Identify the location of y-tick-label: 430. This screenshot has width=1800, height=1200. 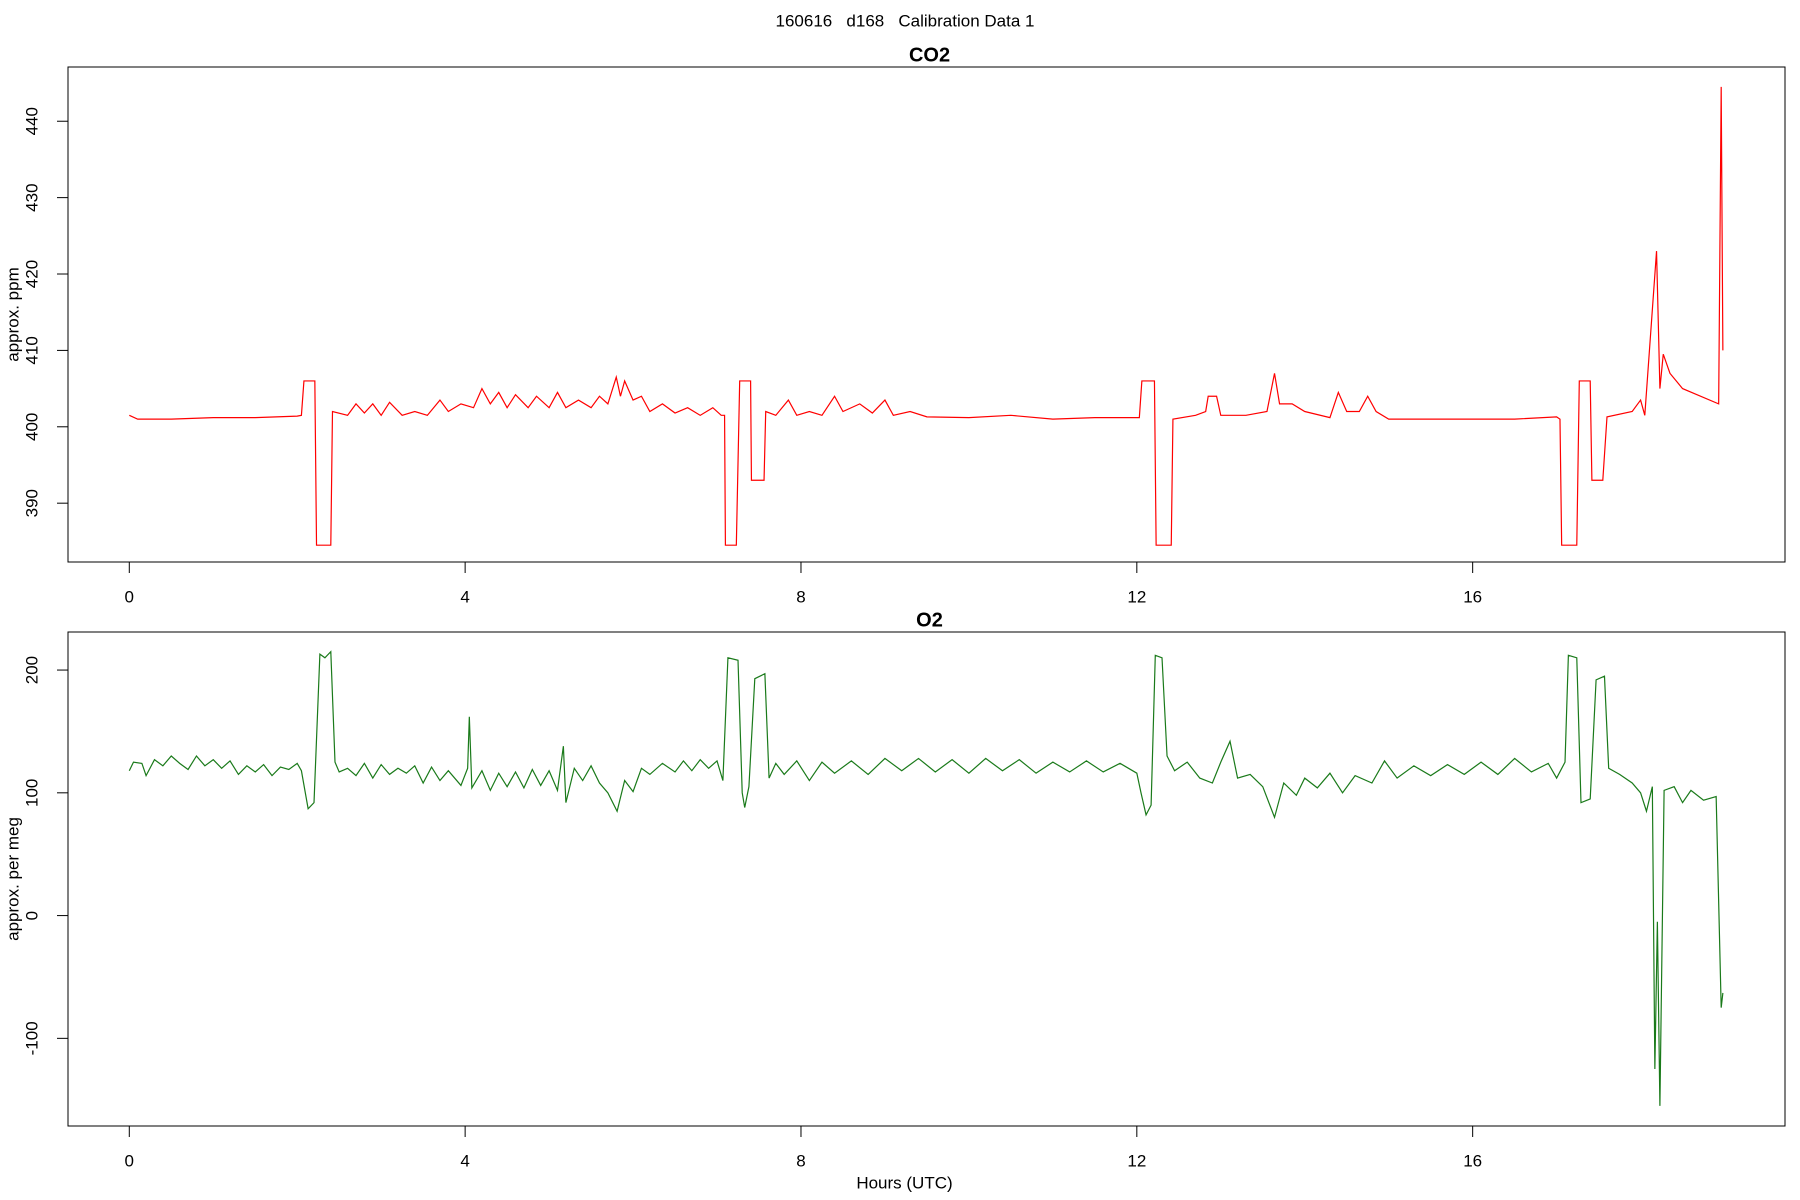
(31, 197).